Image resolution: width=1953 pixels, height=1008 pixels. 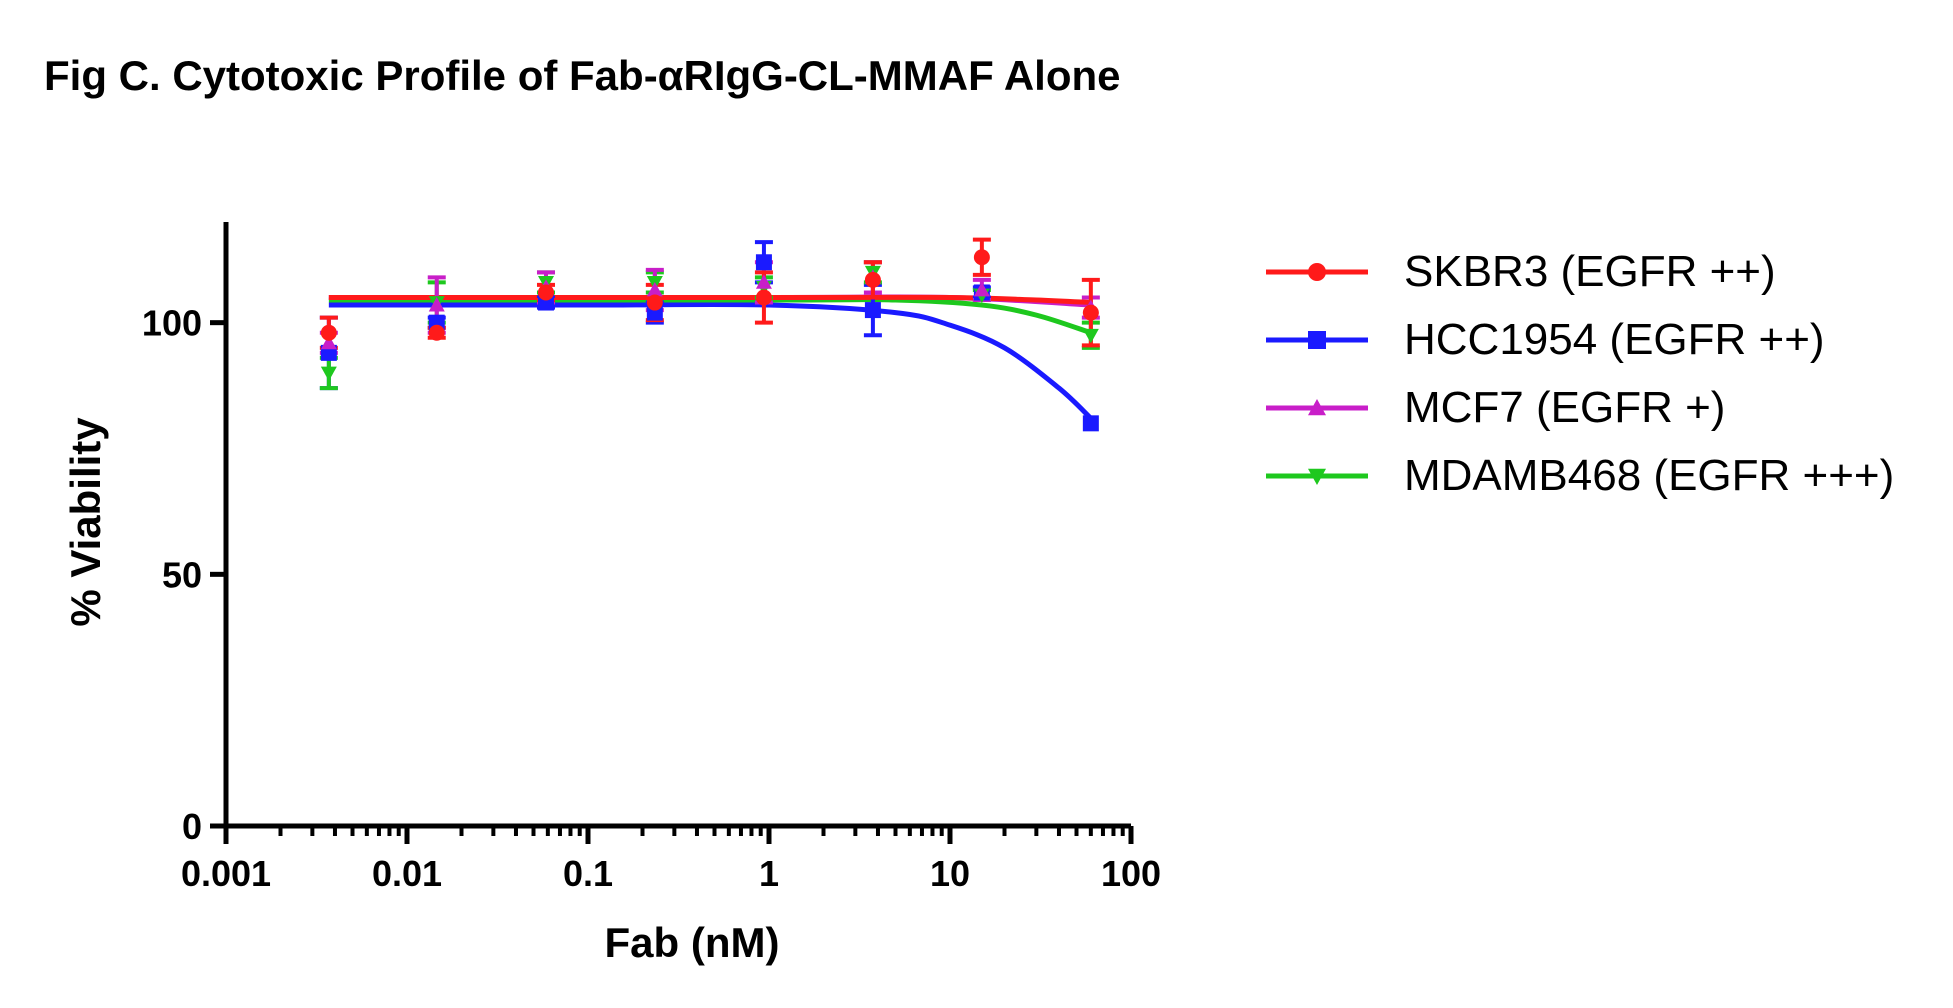 I want to click on legend-item: MDAMB468 (EGFR +++), so click(x=1578, y=476).